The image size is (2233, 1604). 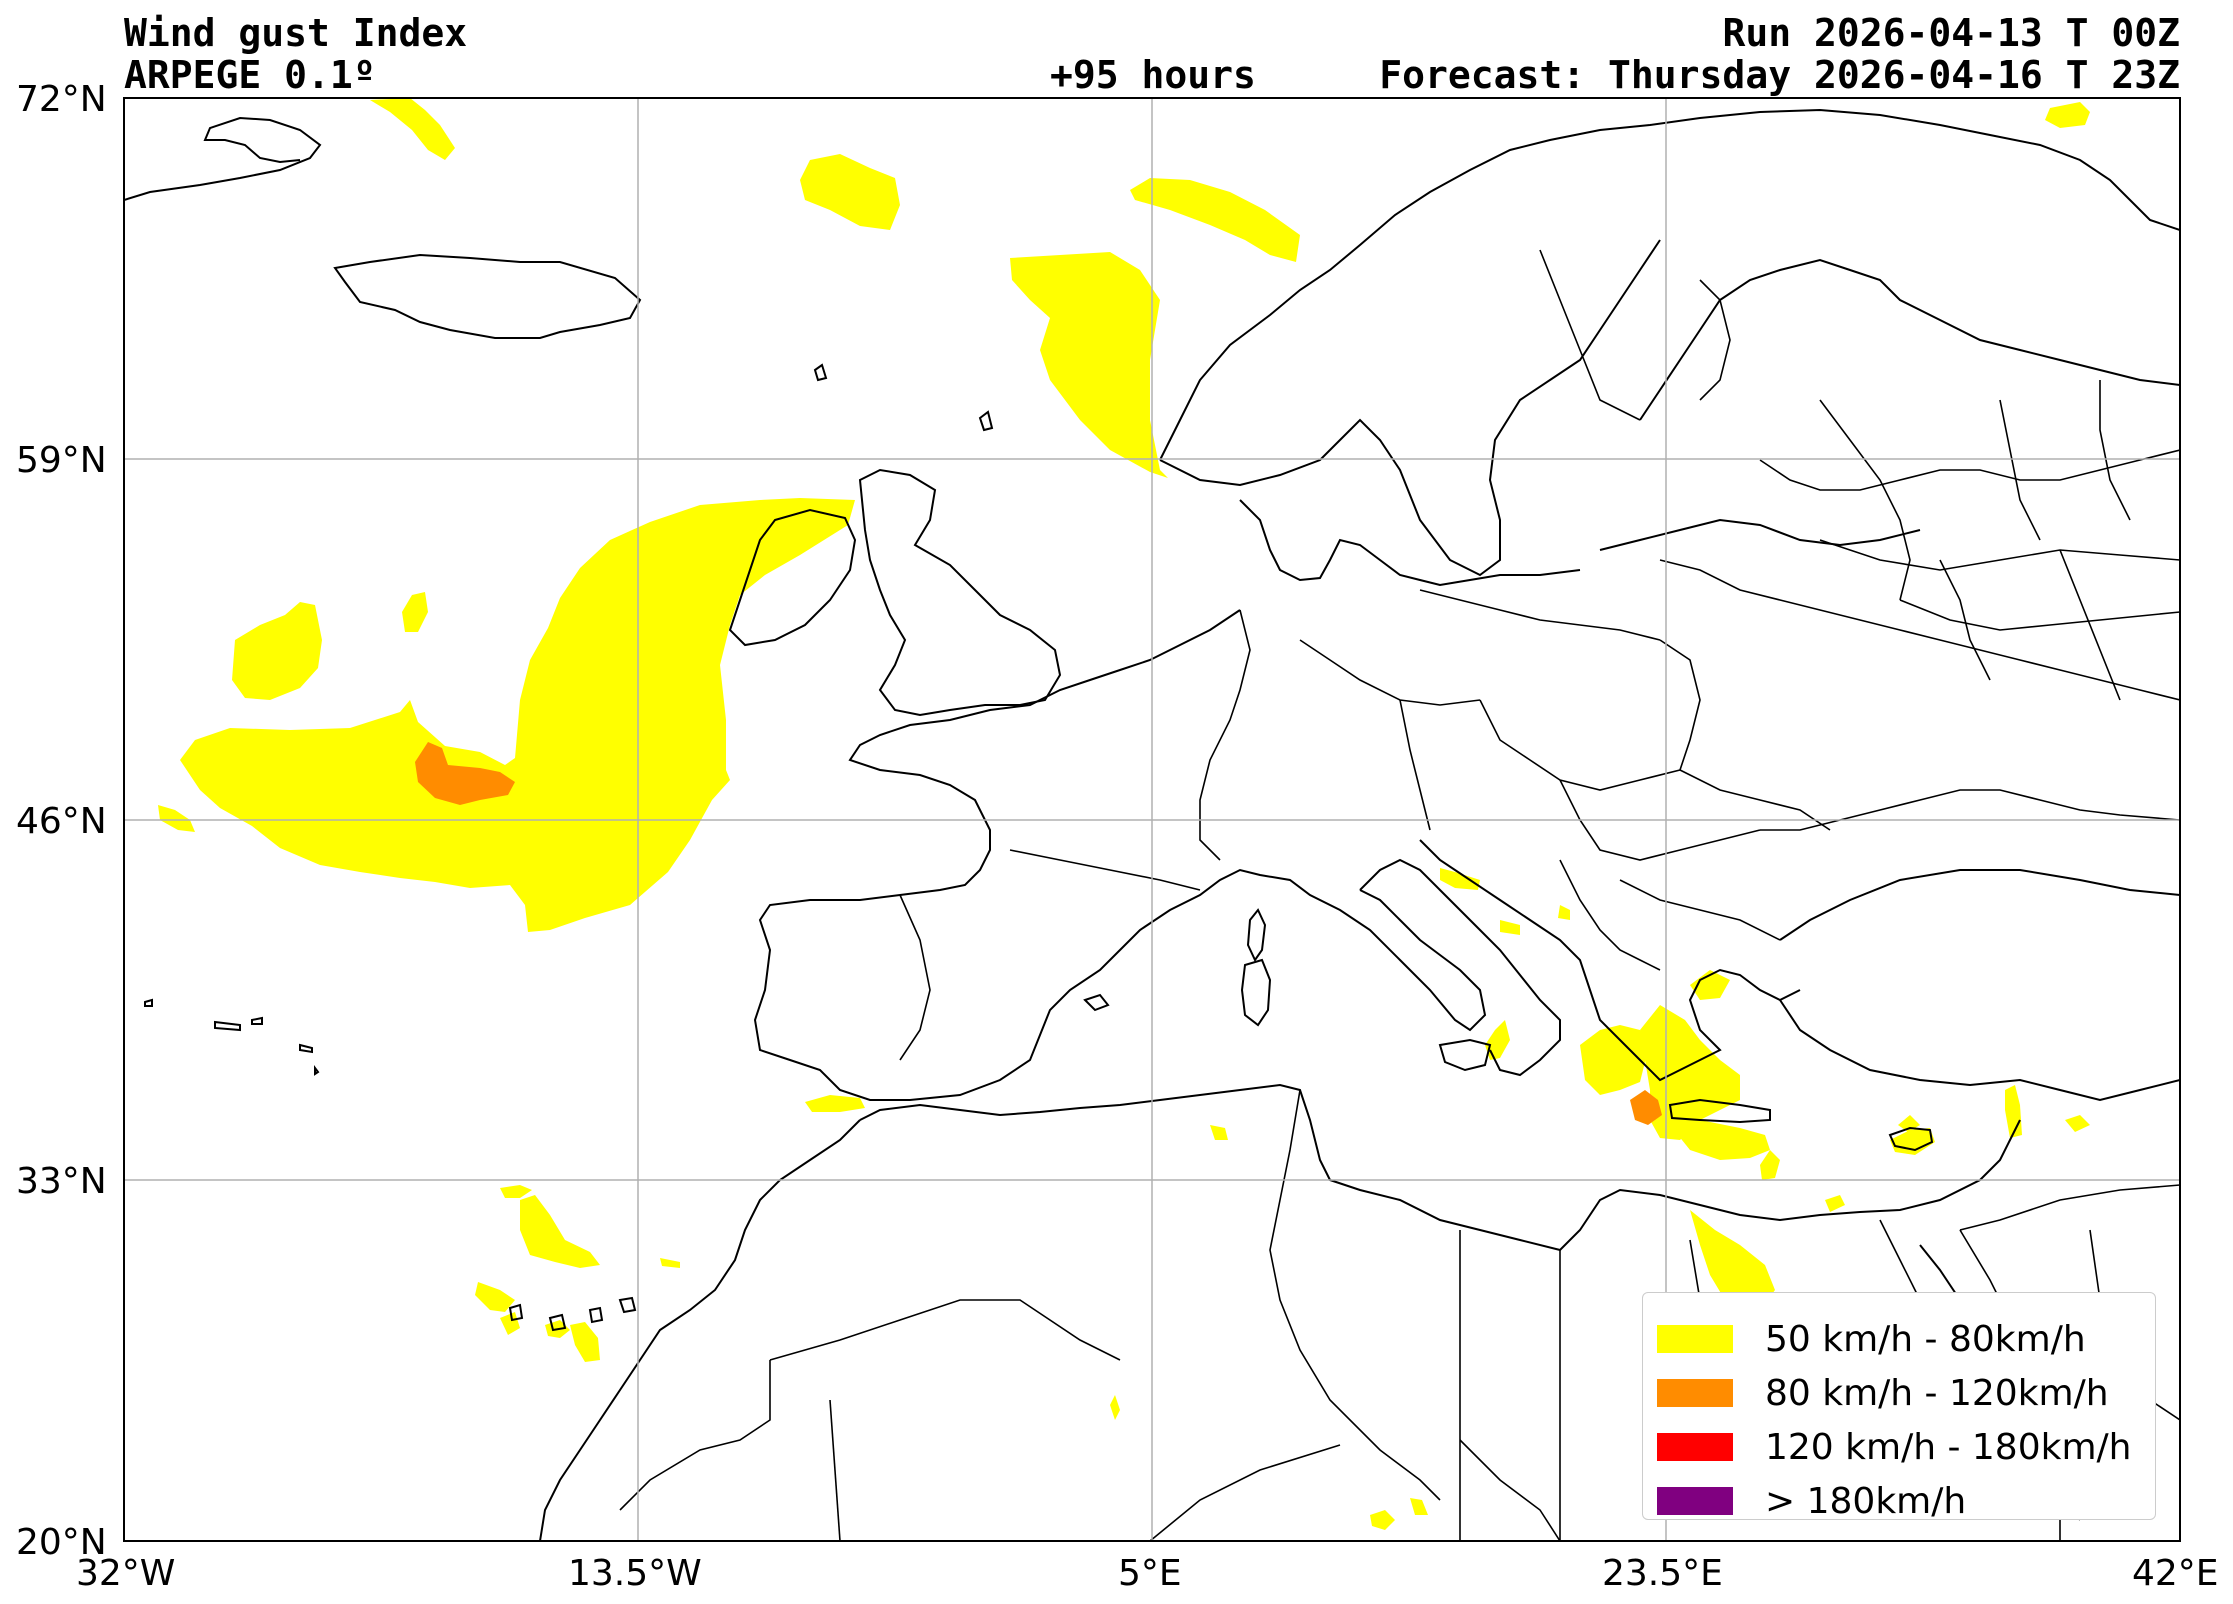 What do you see at coordinates (1695, 1447) in the screenshot?
I see `legend-swatch-red` at bounding box center [1695, 1447].